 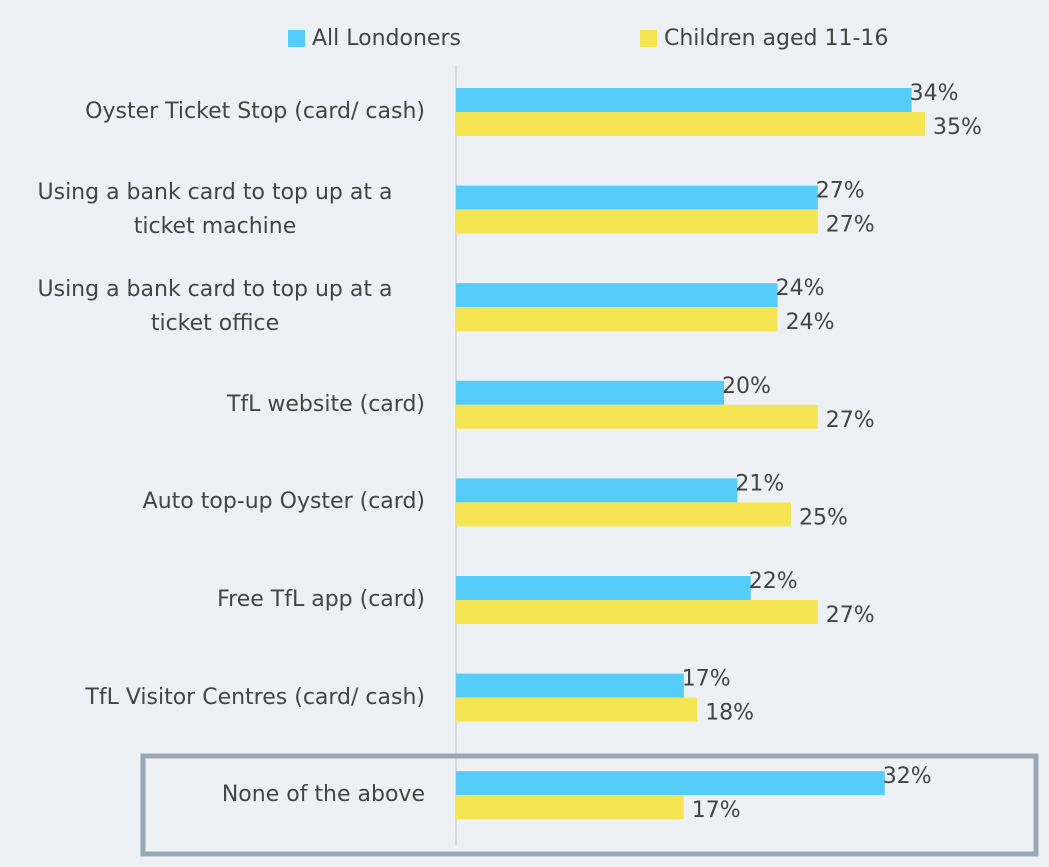 I want to click on legend-label: Children aged 11-16, so click(x=776, y=38).